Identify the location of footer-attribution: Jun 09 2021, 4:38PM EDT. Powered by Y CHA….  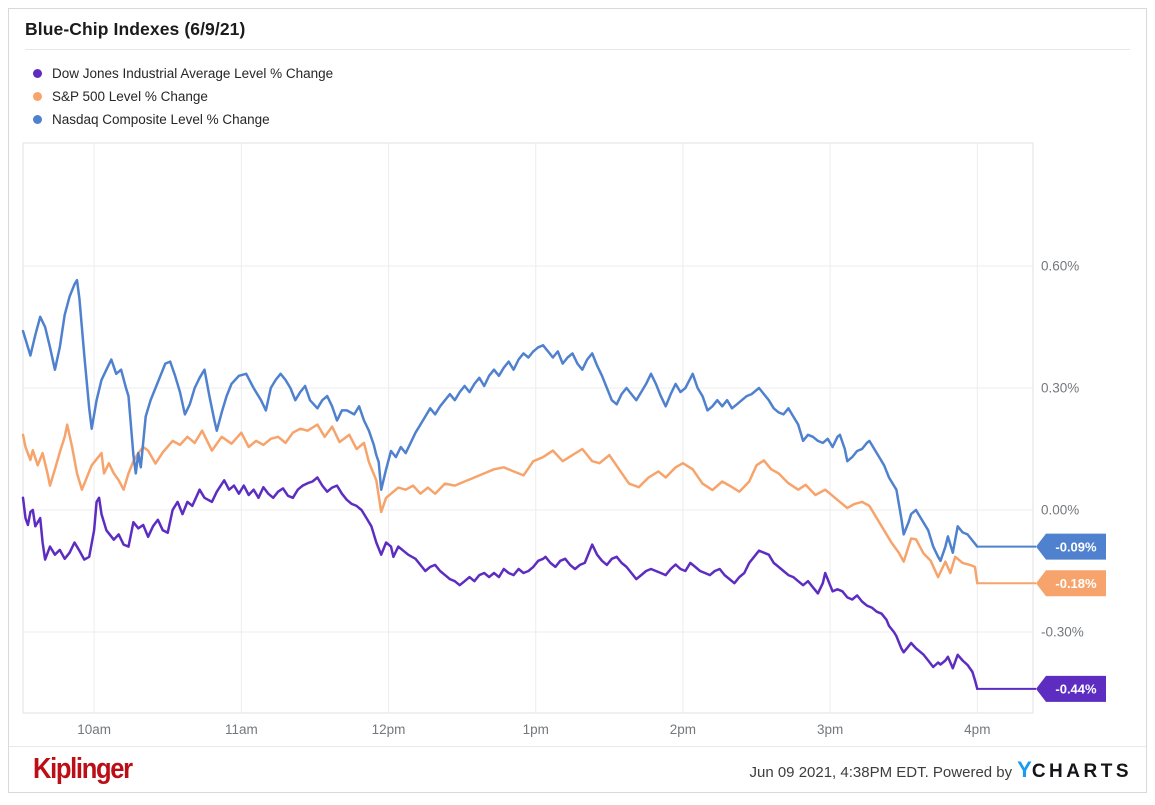
(940, 770).